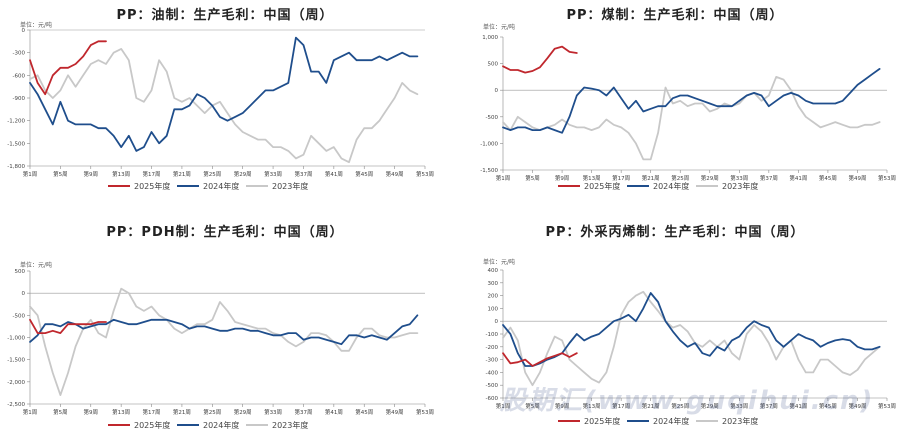 This screenshot has height=434, width=901. What do you see at coordinates (493, 271) in the screenshot?
I see `y-tick-label: 400` at bounding box center [493, 271].